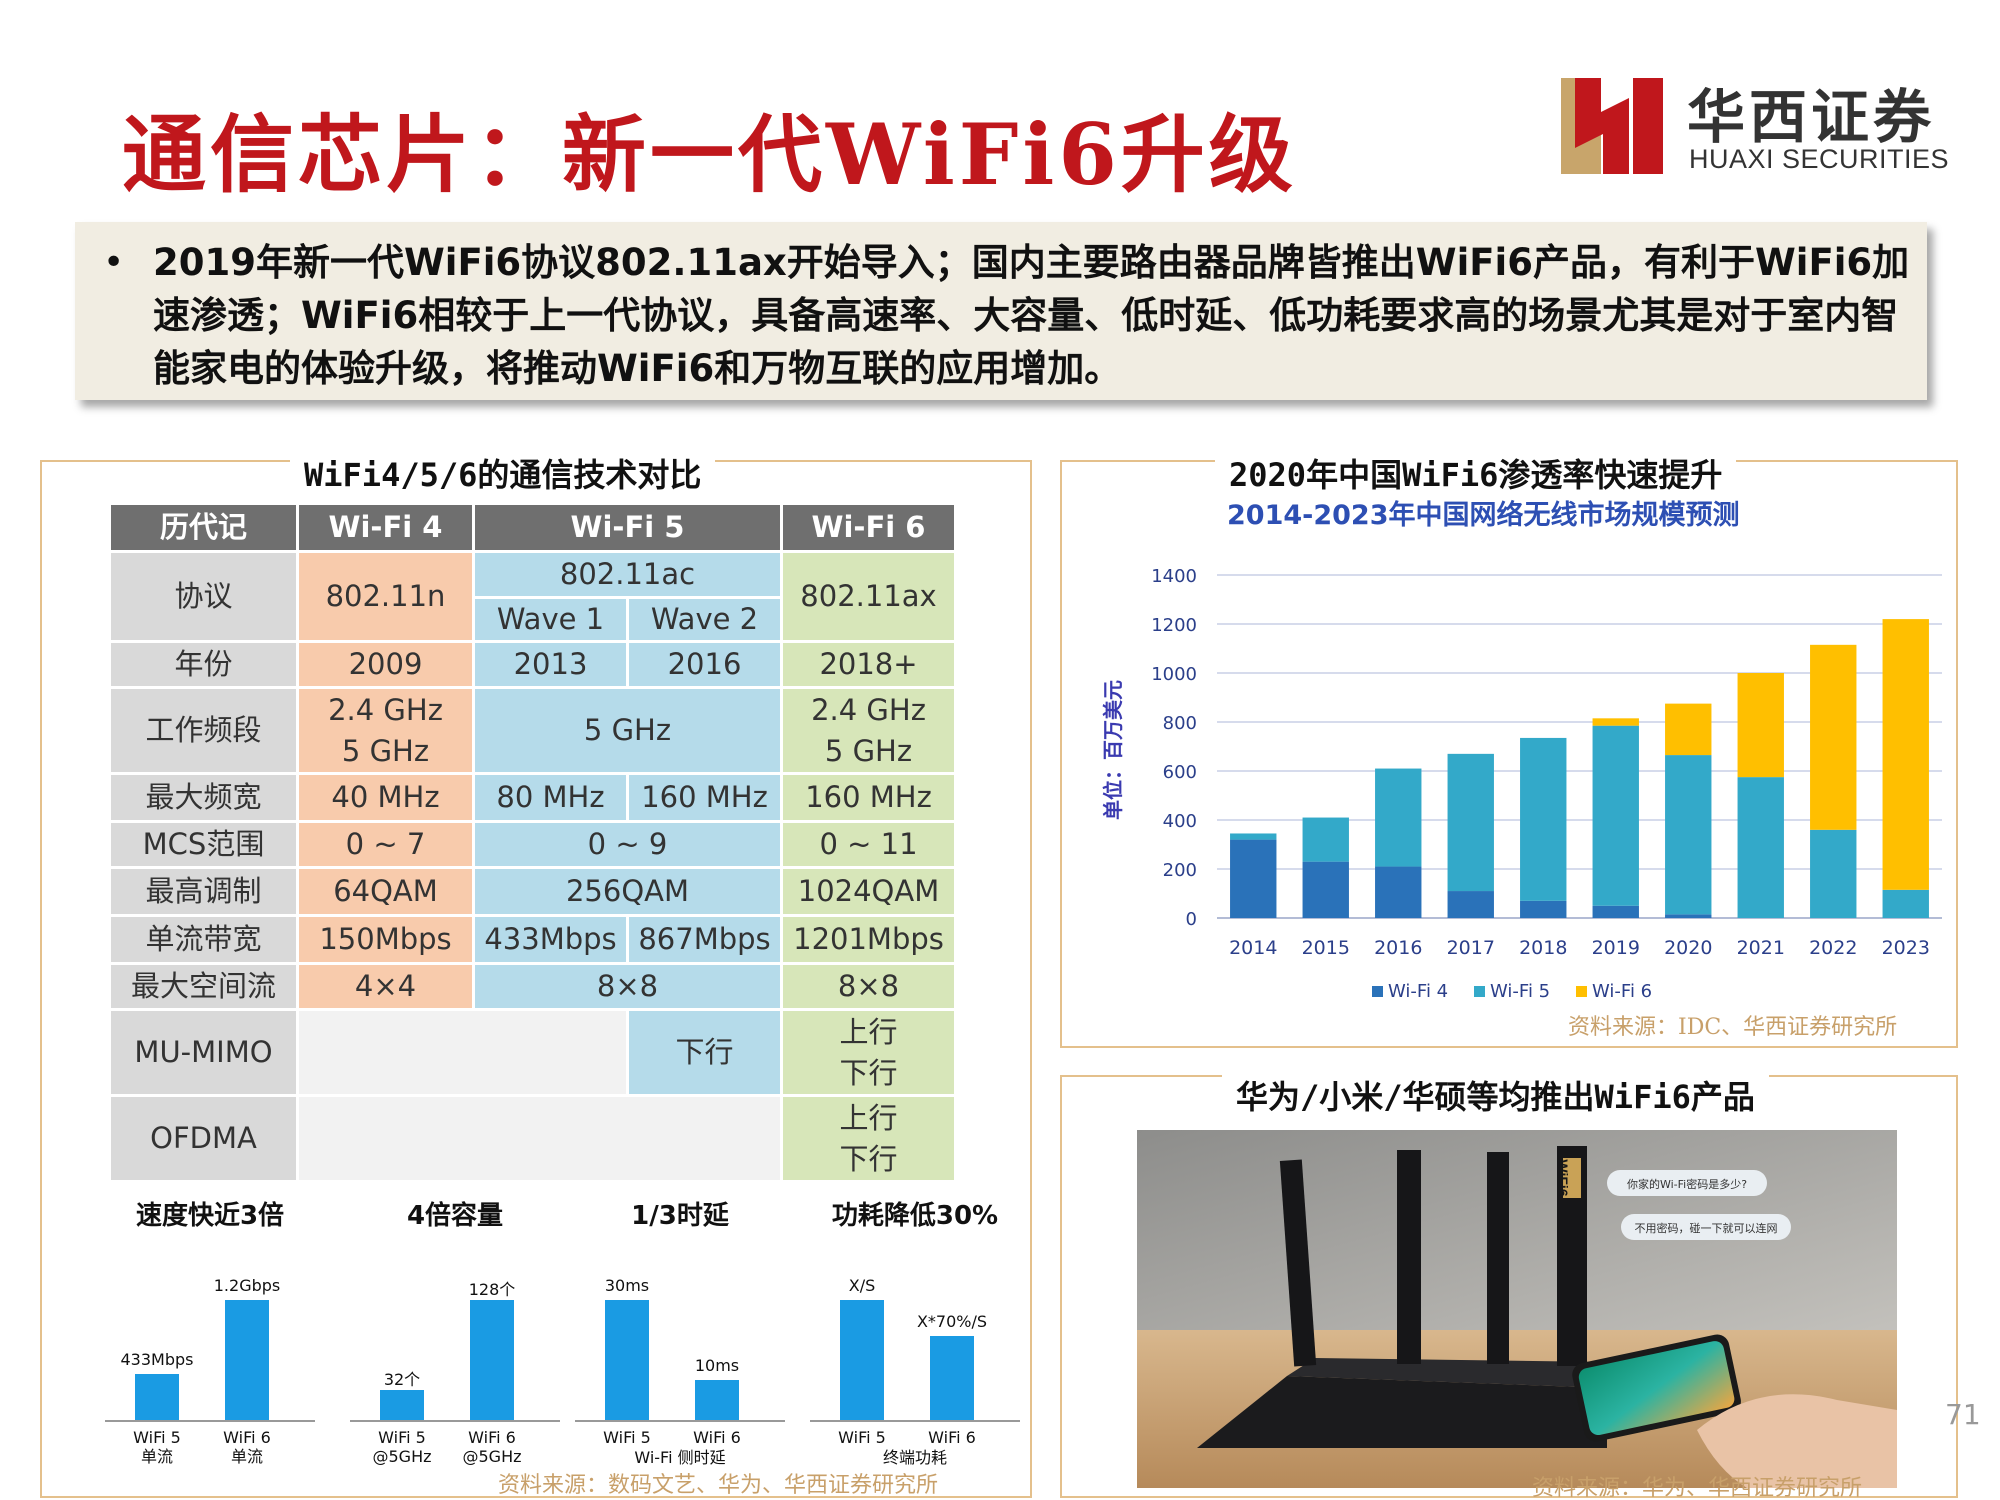 This screenshot has width=2000, height=1500. What do you see at coordinates (1191, 919) in the screenshot?
I see `y-tick-label: 0` at bounding box center [1191, 919].